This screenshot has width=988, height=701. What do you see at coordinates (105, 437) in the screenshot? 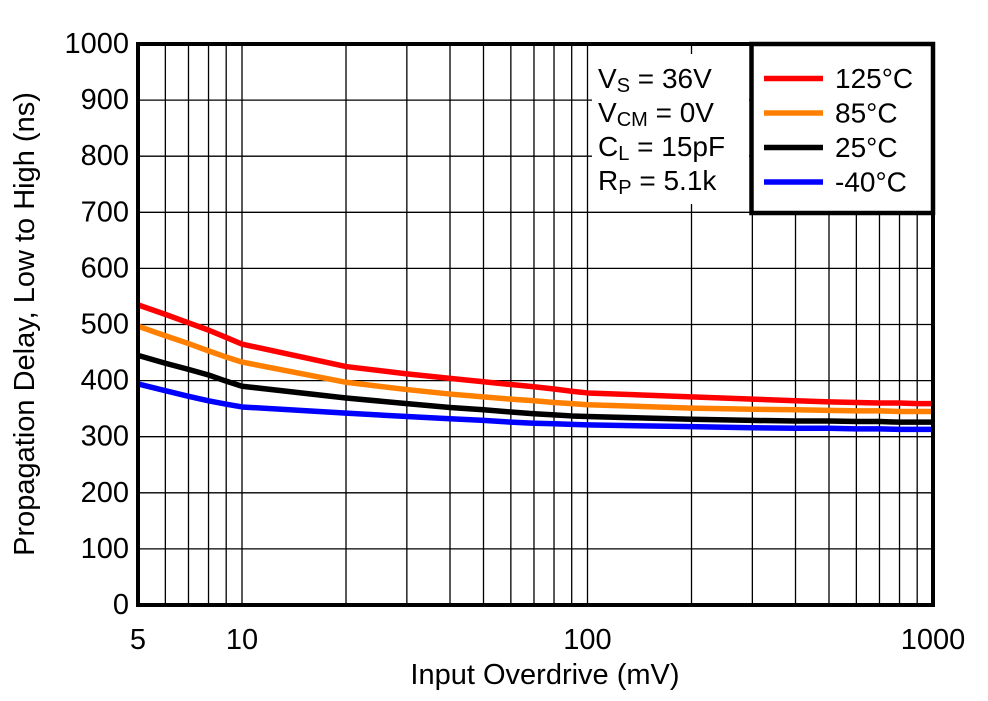
I see `y-tick-label: 300` at bounding box center [105, 437].